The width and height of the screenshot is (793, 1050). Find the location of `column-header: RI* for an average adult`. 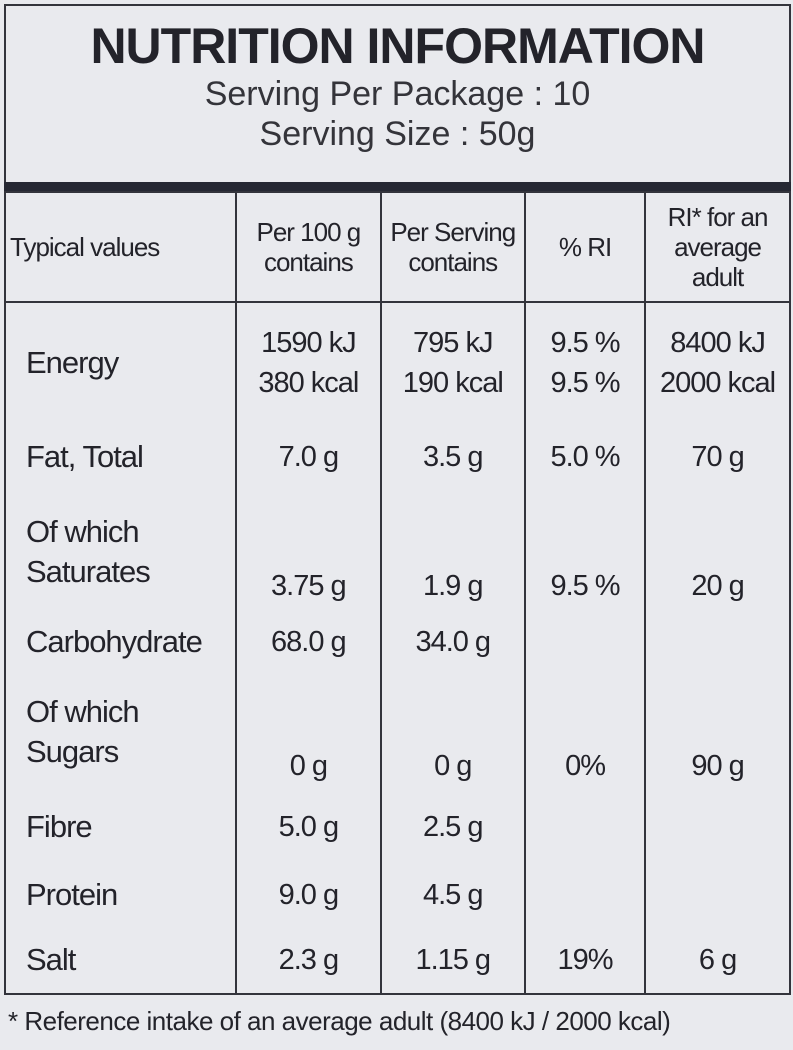

column-header: RI* for an average adult is located at coordinates (717, 247).